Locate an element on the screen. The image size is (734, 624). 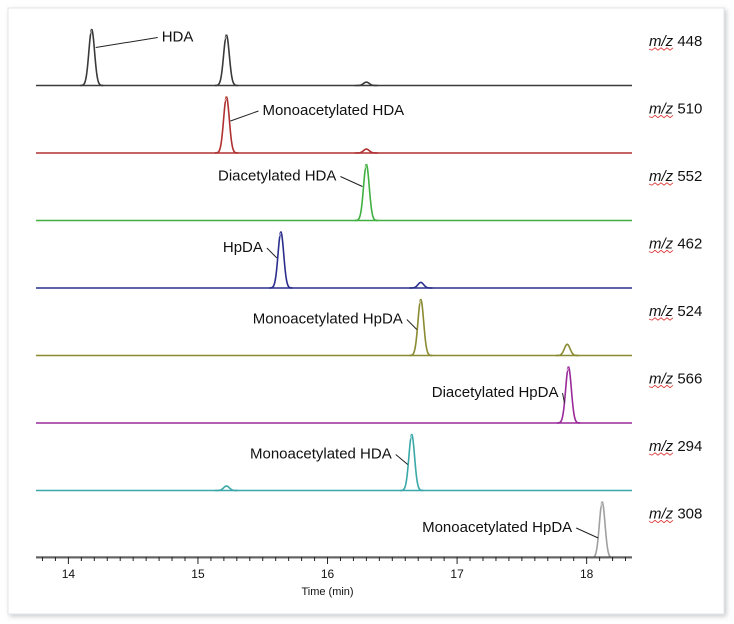
trace-mz-294: Monoacetylated HDA is located at coordinates (334, 462).